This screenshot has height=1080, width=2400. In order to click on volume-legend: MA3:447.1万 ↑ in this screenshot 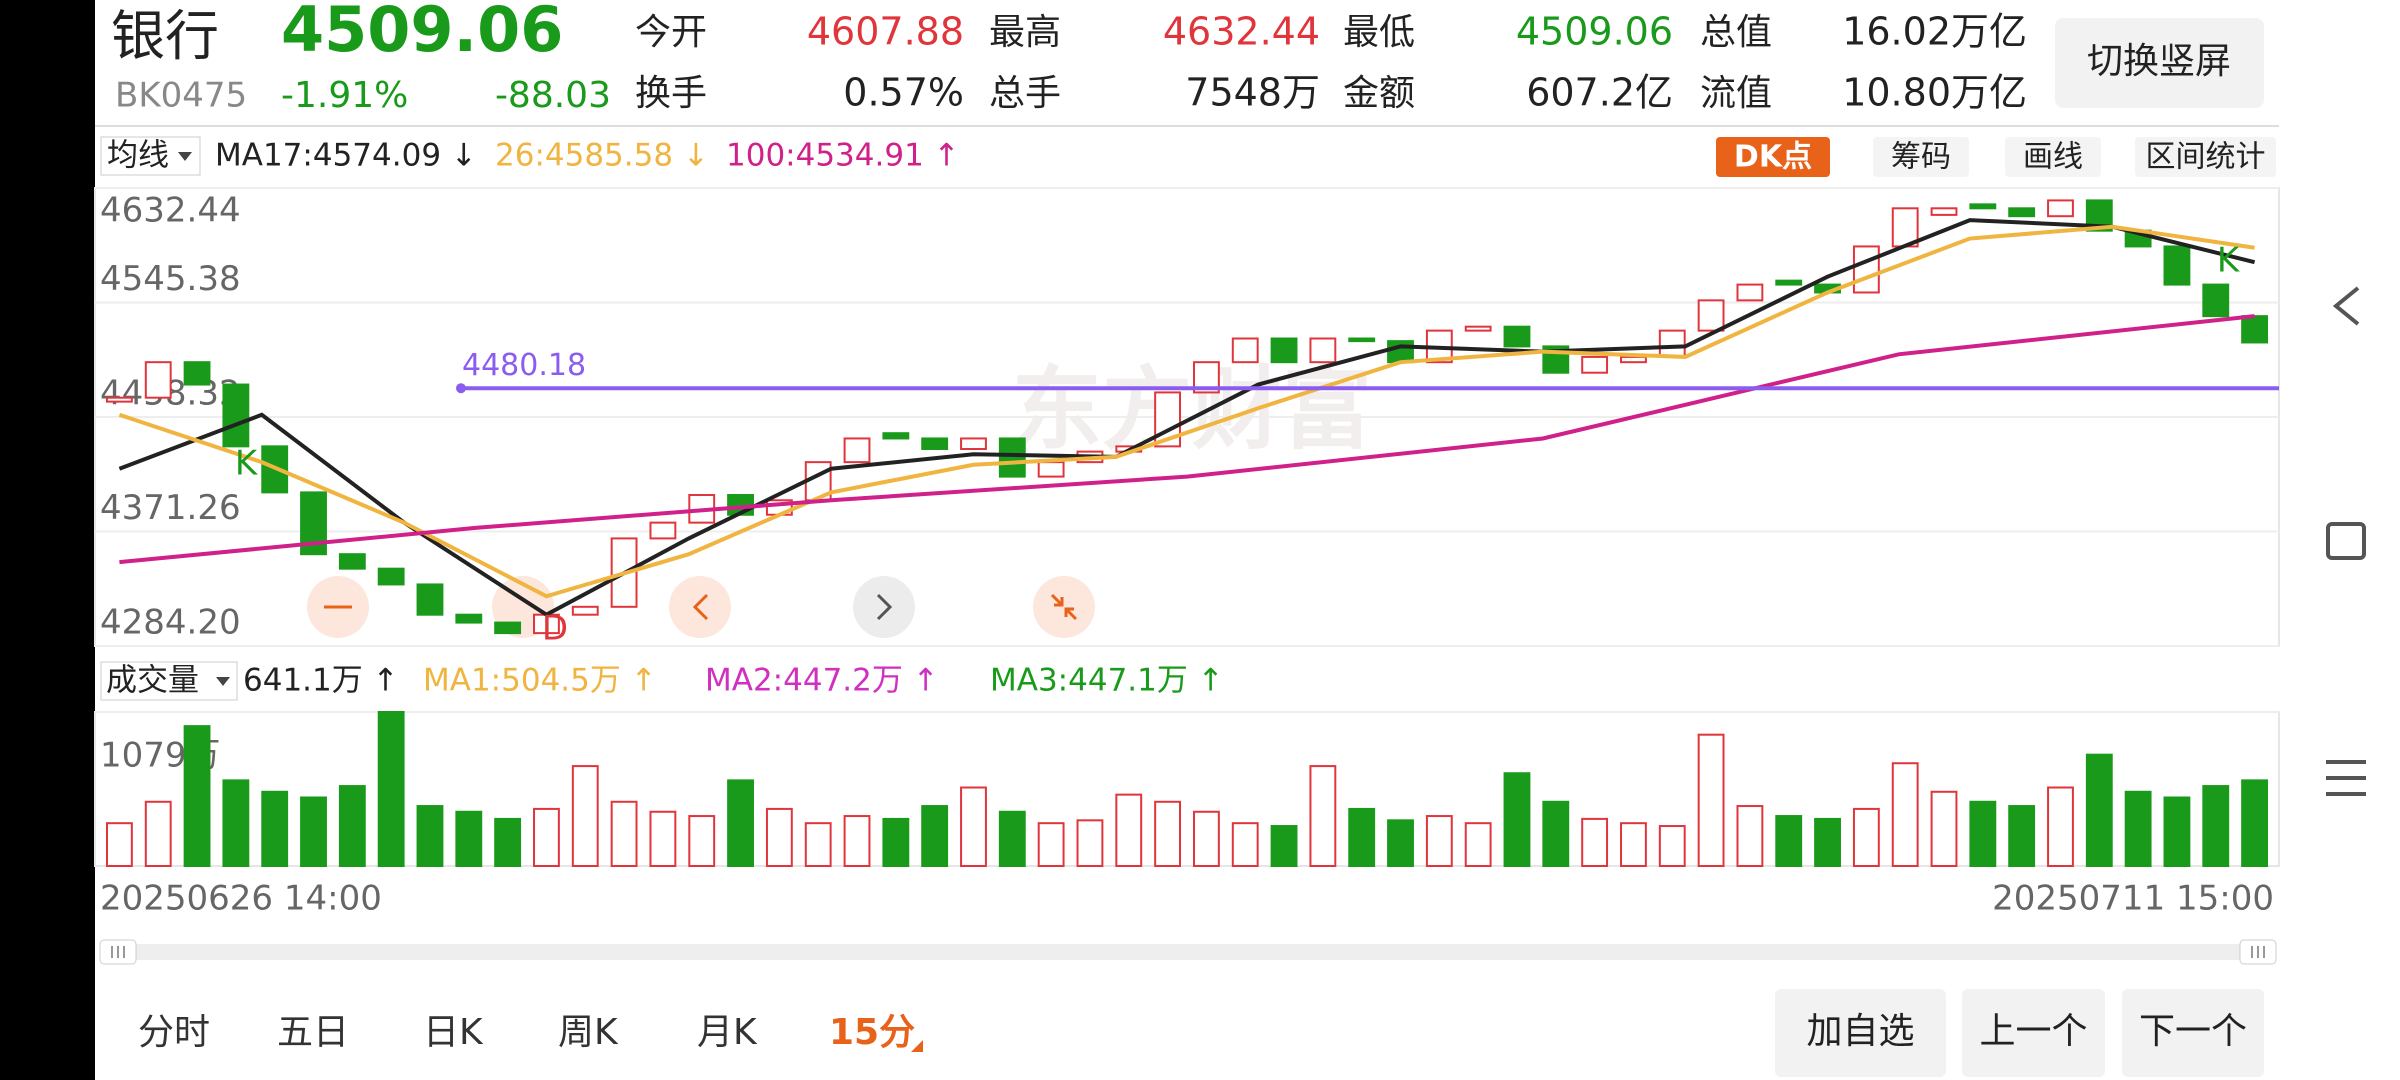, I will do `click(1107, 681)`.